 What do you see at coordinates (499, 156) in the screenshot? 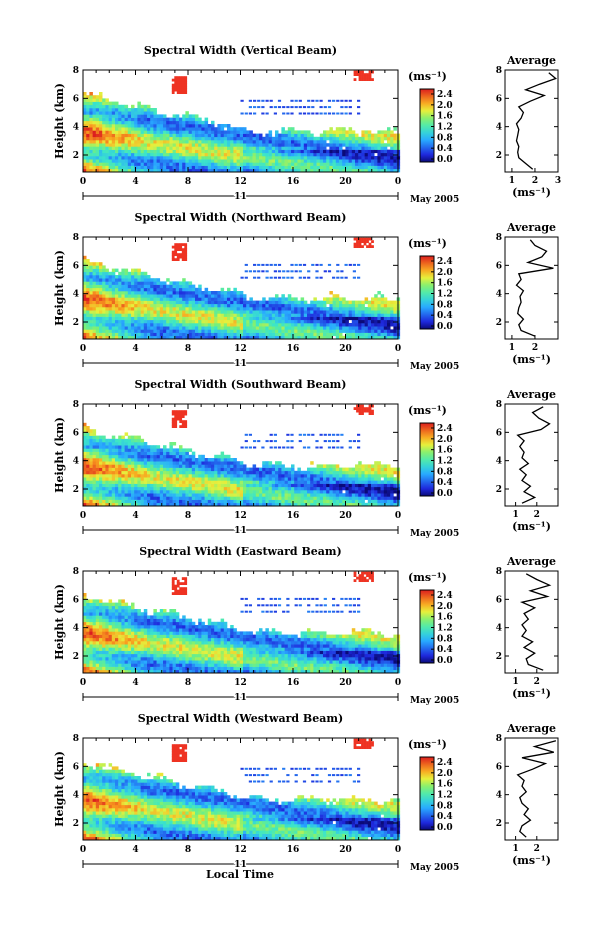
I see `average-y-tick-label: 2` at bounding box center [499, 156].